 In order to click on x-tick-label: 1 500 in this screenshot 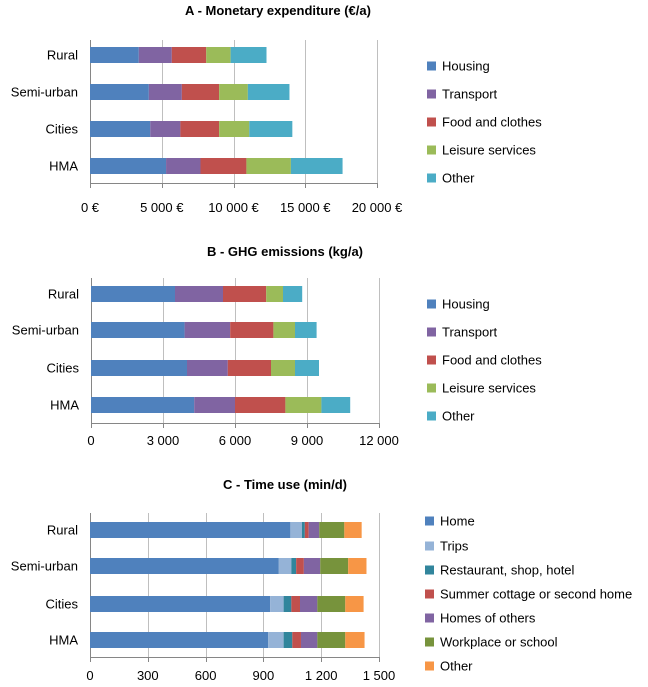, I will do `click(379, 675)`.